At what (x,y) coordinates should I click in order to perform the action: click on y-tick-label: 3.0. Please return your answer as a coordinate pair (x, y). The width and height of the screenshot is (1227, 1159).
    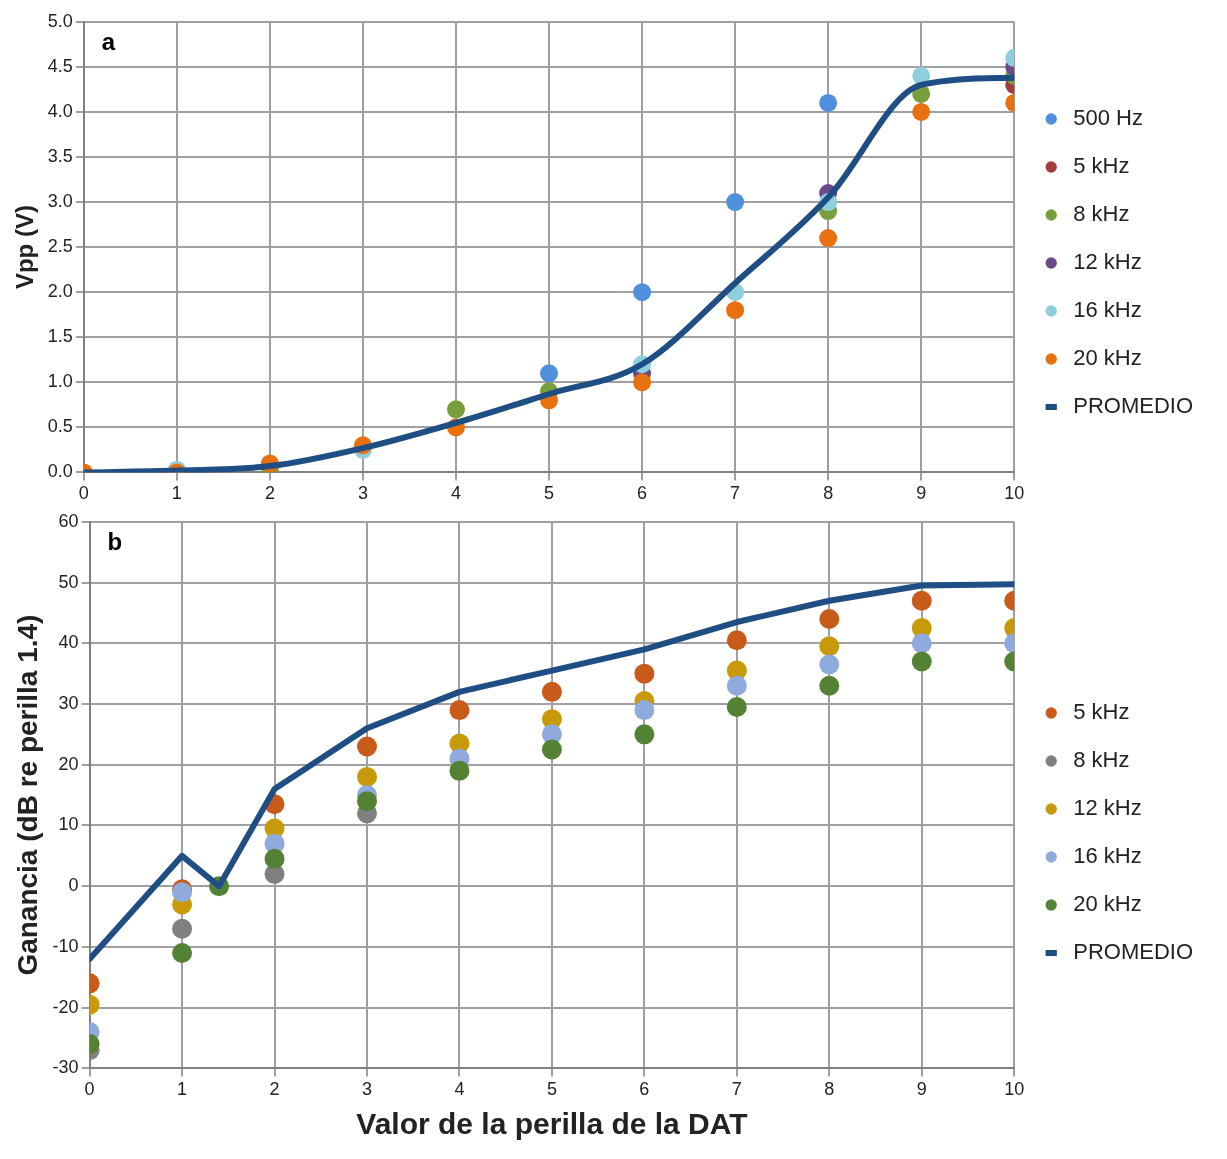
    Looking at the image, I should click on (60, 201).